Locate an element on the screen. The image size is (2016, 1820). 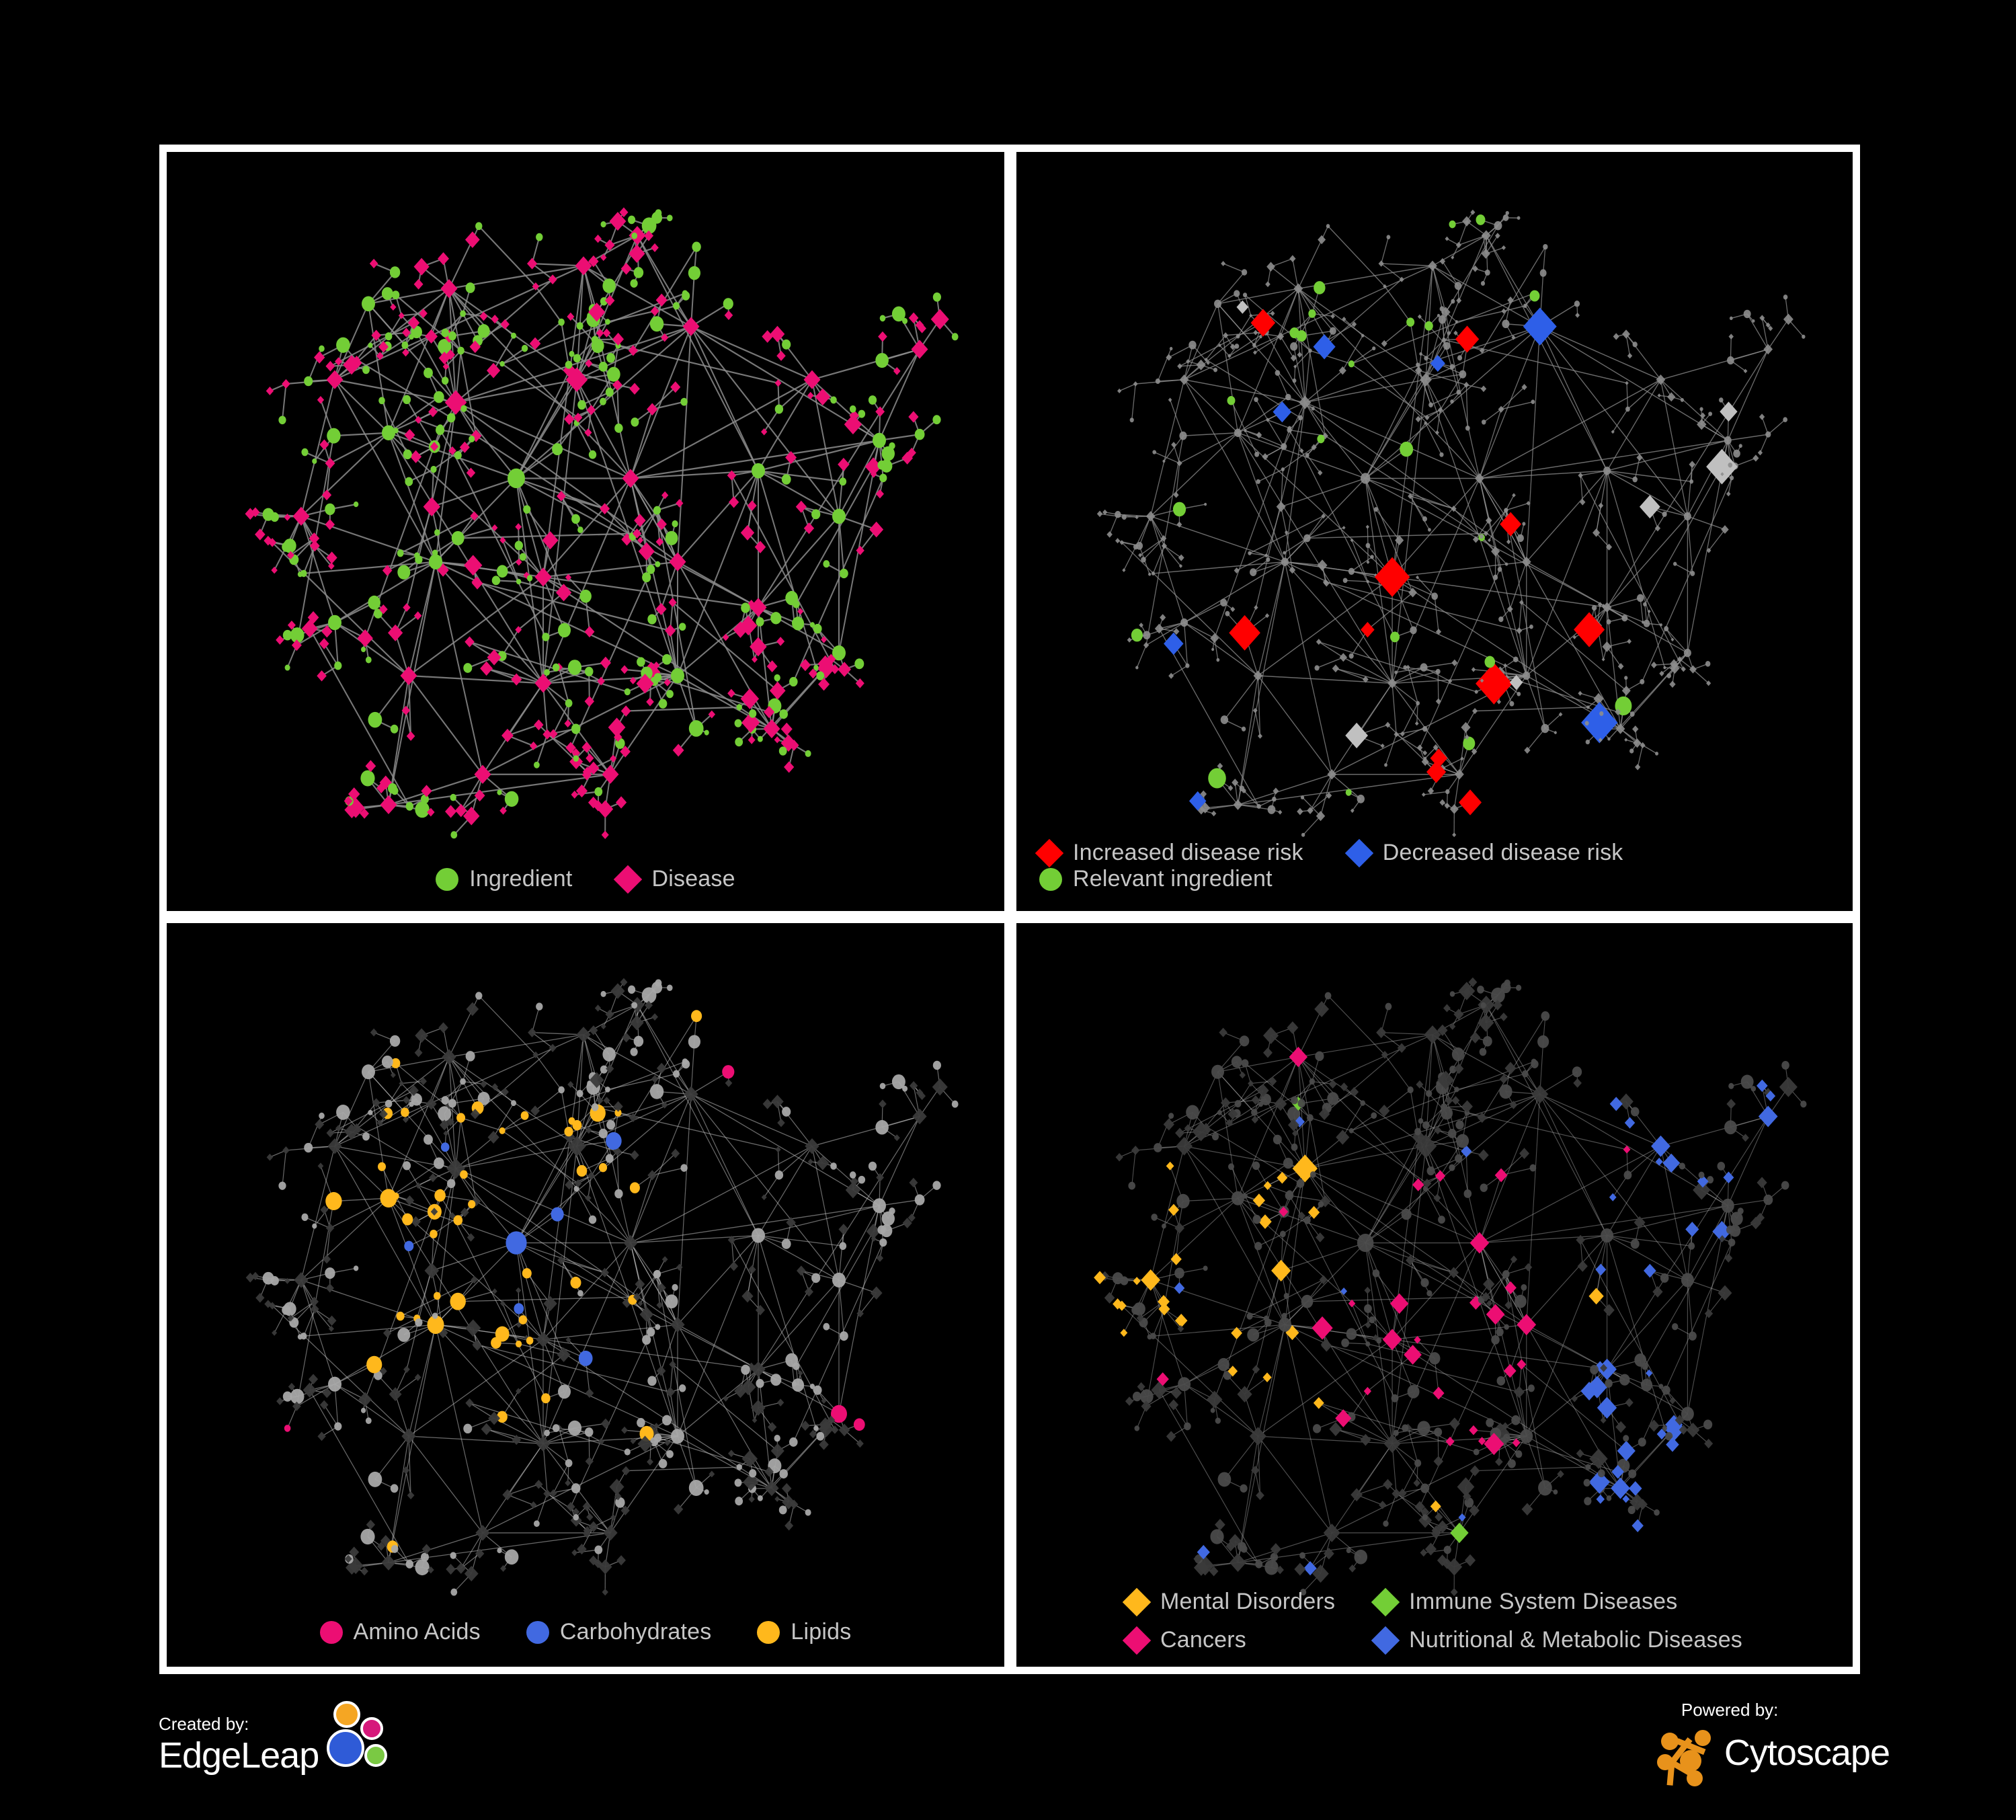
legend-item-cancers: Cancers is located at coordinates (1228, 1640).